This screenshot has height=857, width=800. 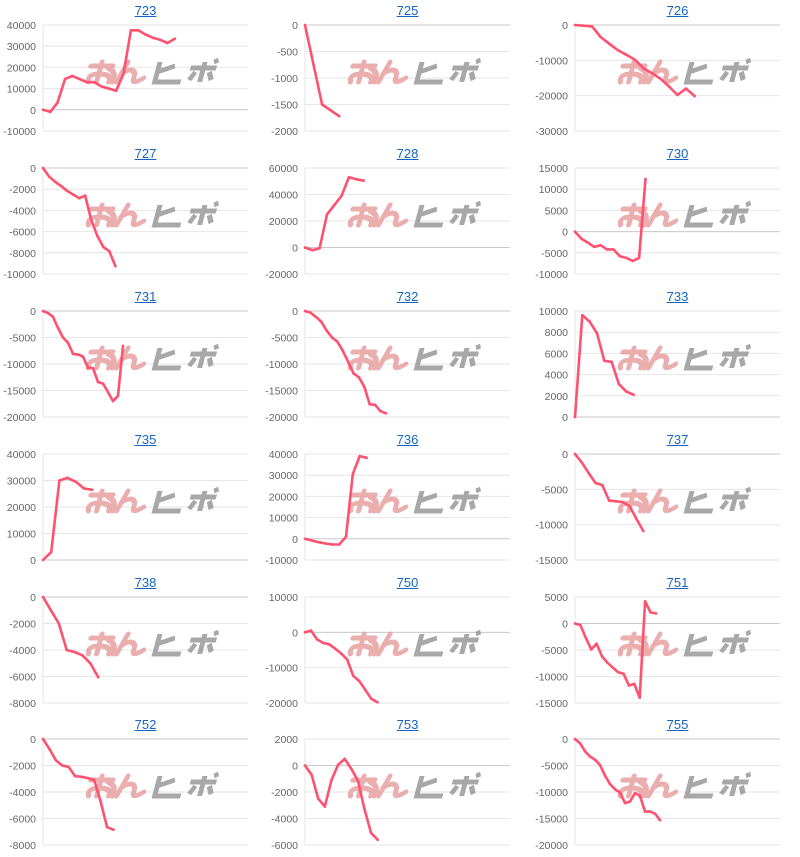 What do you see at coordinates (677, 582) in the screenshot?
I see `chart-title-link: 751` at bounding box center [677, 582].